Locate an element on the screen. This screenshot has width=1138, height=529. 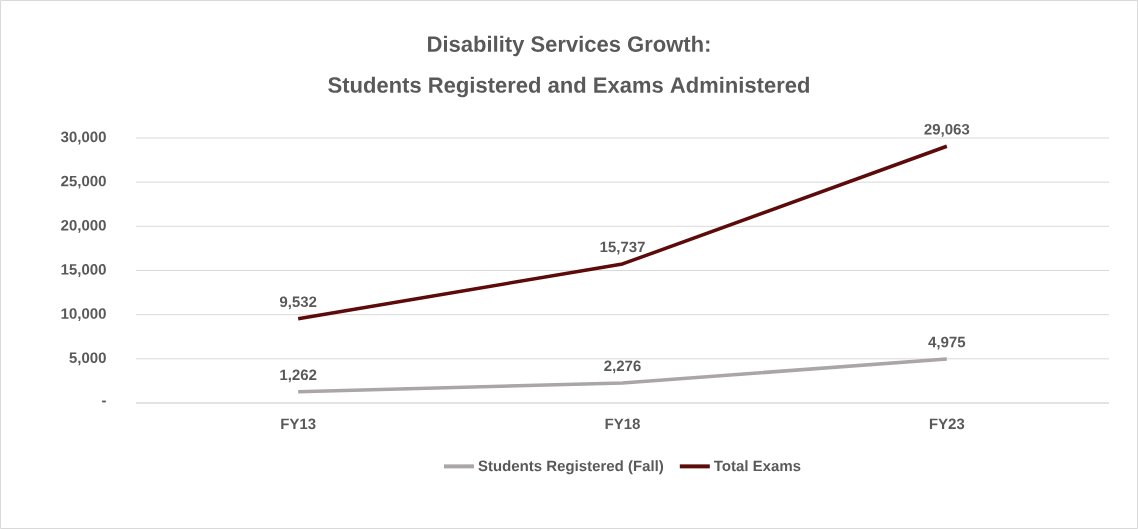
legend-label: Total Exams is located at coordinates (757, 466).